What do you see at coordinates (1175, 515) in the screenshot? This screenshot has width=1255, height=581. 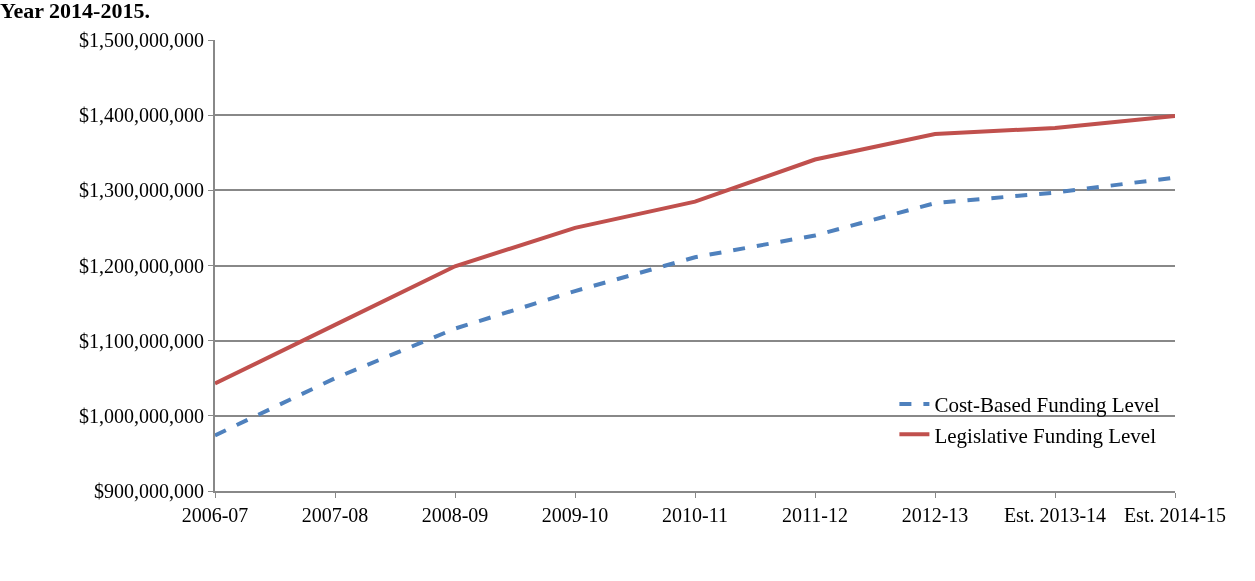 I see `x-tick-label: Est. 2014-15` at bounding box center [1175, 515].